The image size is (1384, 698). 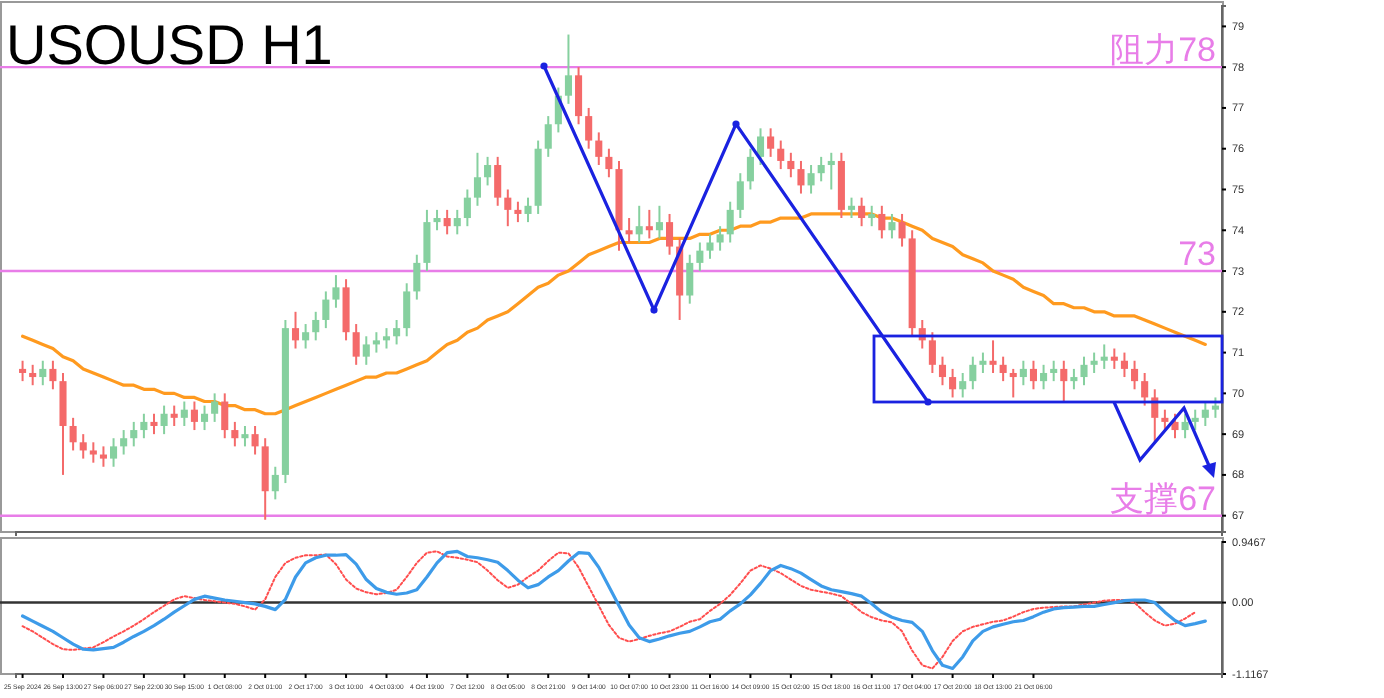 I want to click on chart-title: USOUSD H1, so click(x=169, y=45).